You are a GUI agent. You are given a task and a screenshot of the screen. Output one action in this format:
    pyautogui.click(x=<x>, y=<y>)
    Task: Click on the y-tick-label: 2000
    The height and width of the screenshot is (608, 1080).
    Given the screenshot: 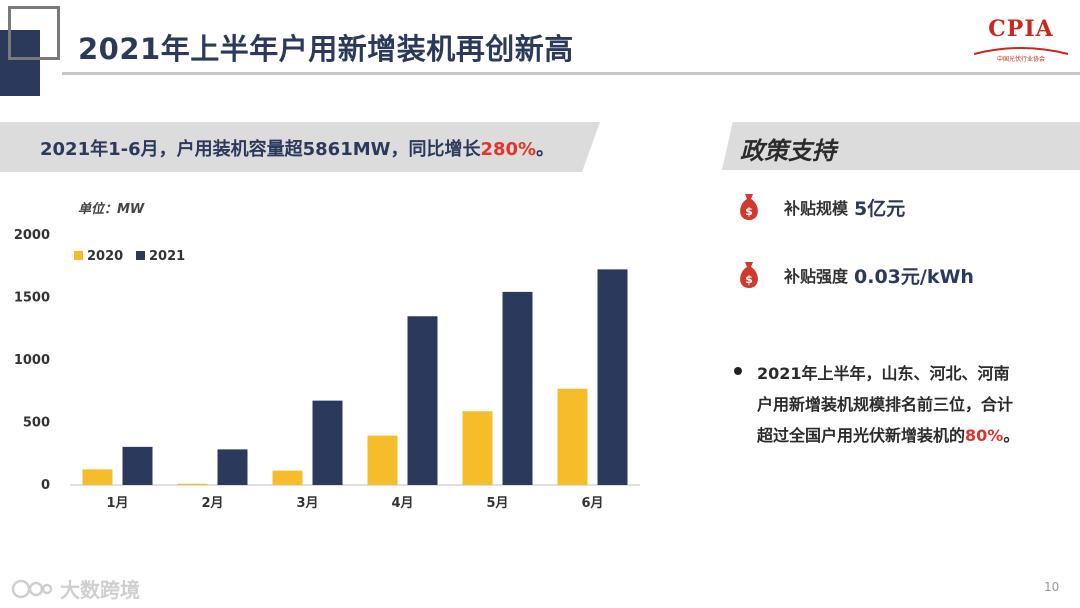 What is the action you would take?
    pyautogui.click(x=32, y=235)
    